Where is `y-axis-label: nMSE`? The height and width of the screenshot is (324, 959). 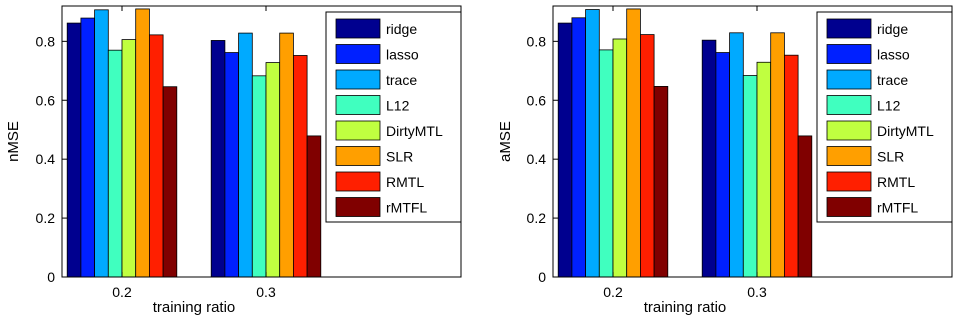 y-axis-label: nMSE is located at coordinates (13, 141).